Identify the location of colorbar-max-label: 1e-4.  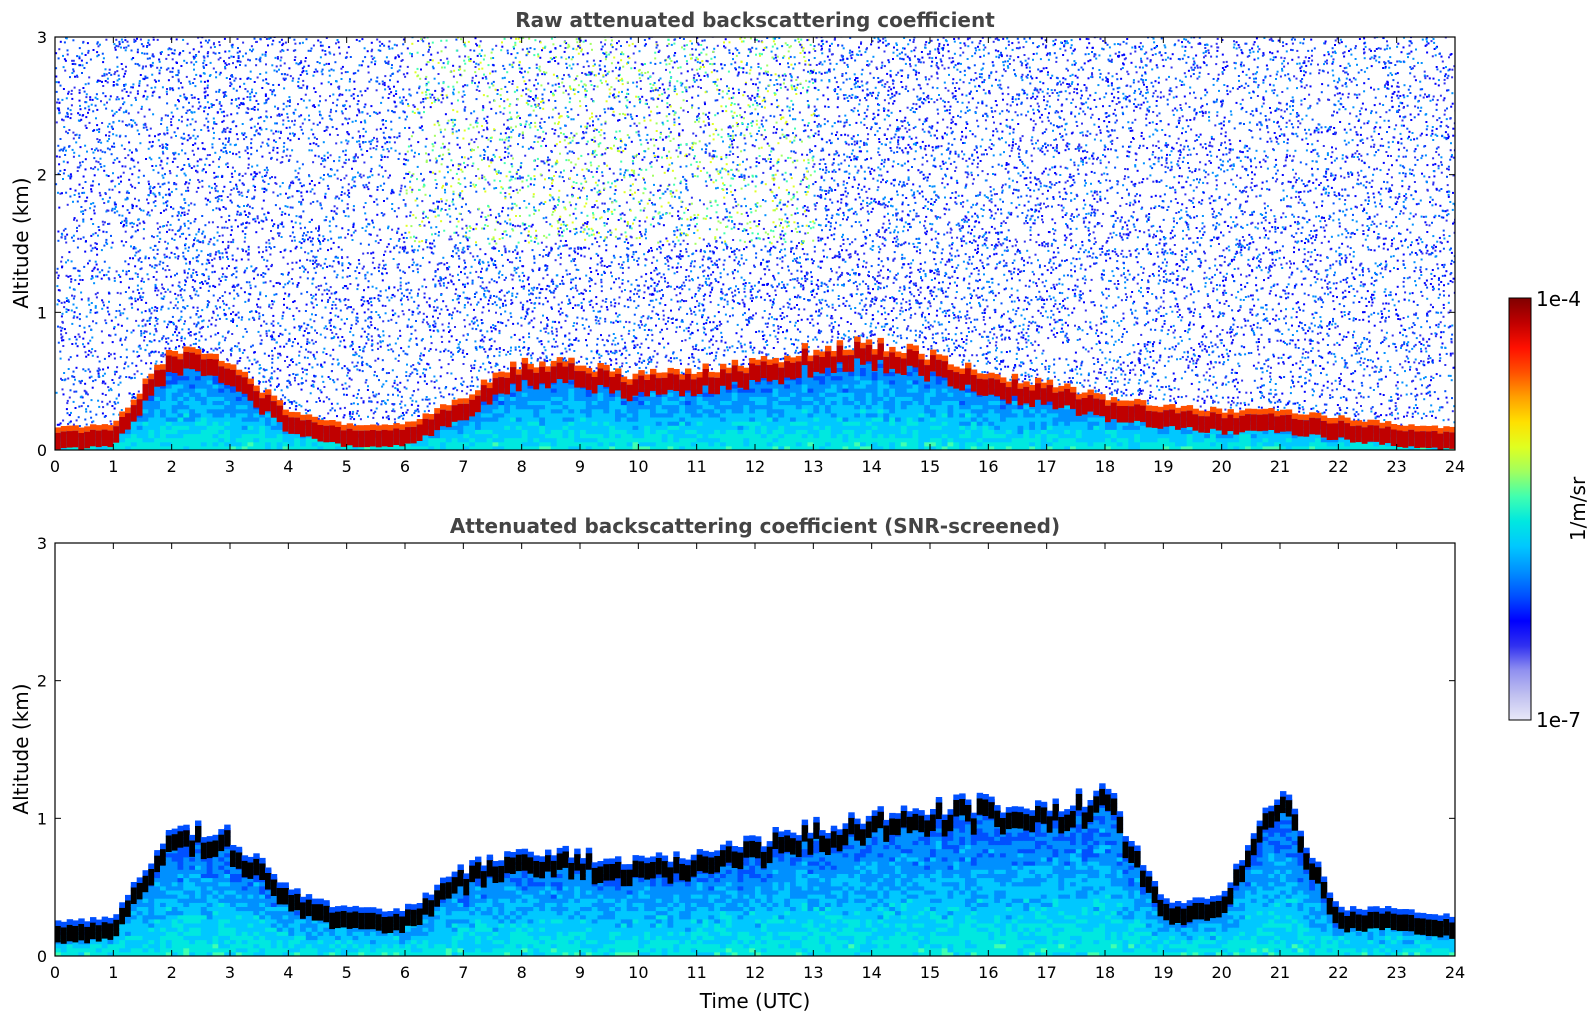
(1558, 299).